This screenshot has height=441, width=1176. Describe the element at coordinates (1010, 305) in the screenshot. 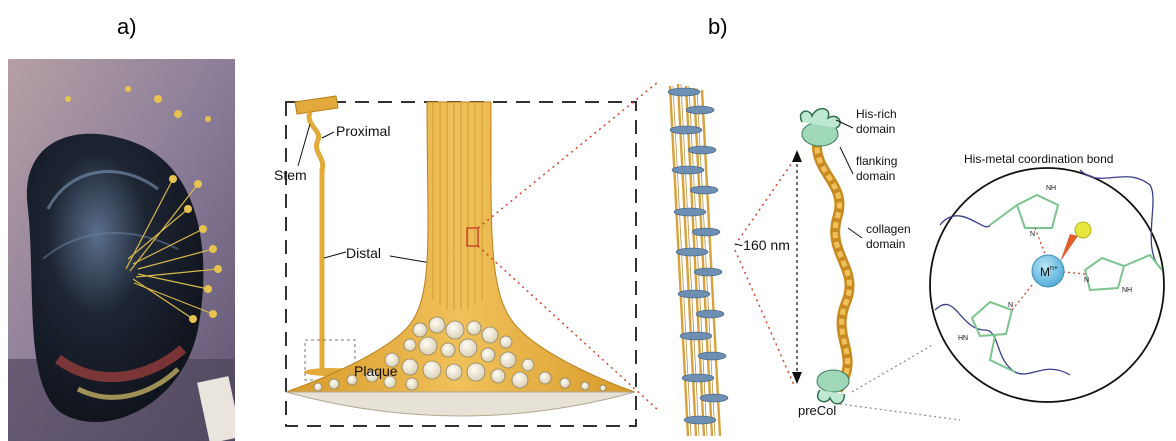

I see `label-n-left: N` at that location.